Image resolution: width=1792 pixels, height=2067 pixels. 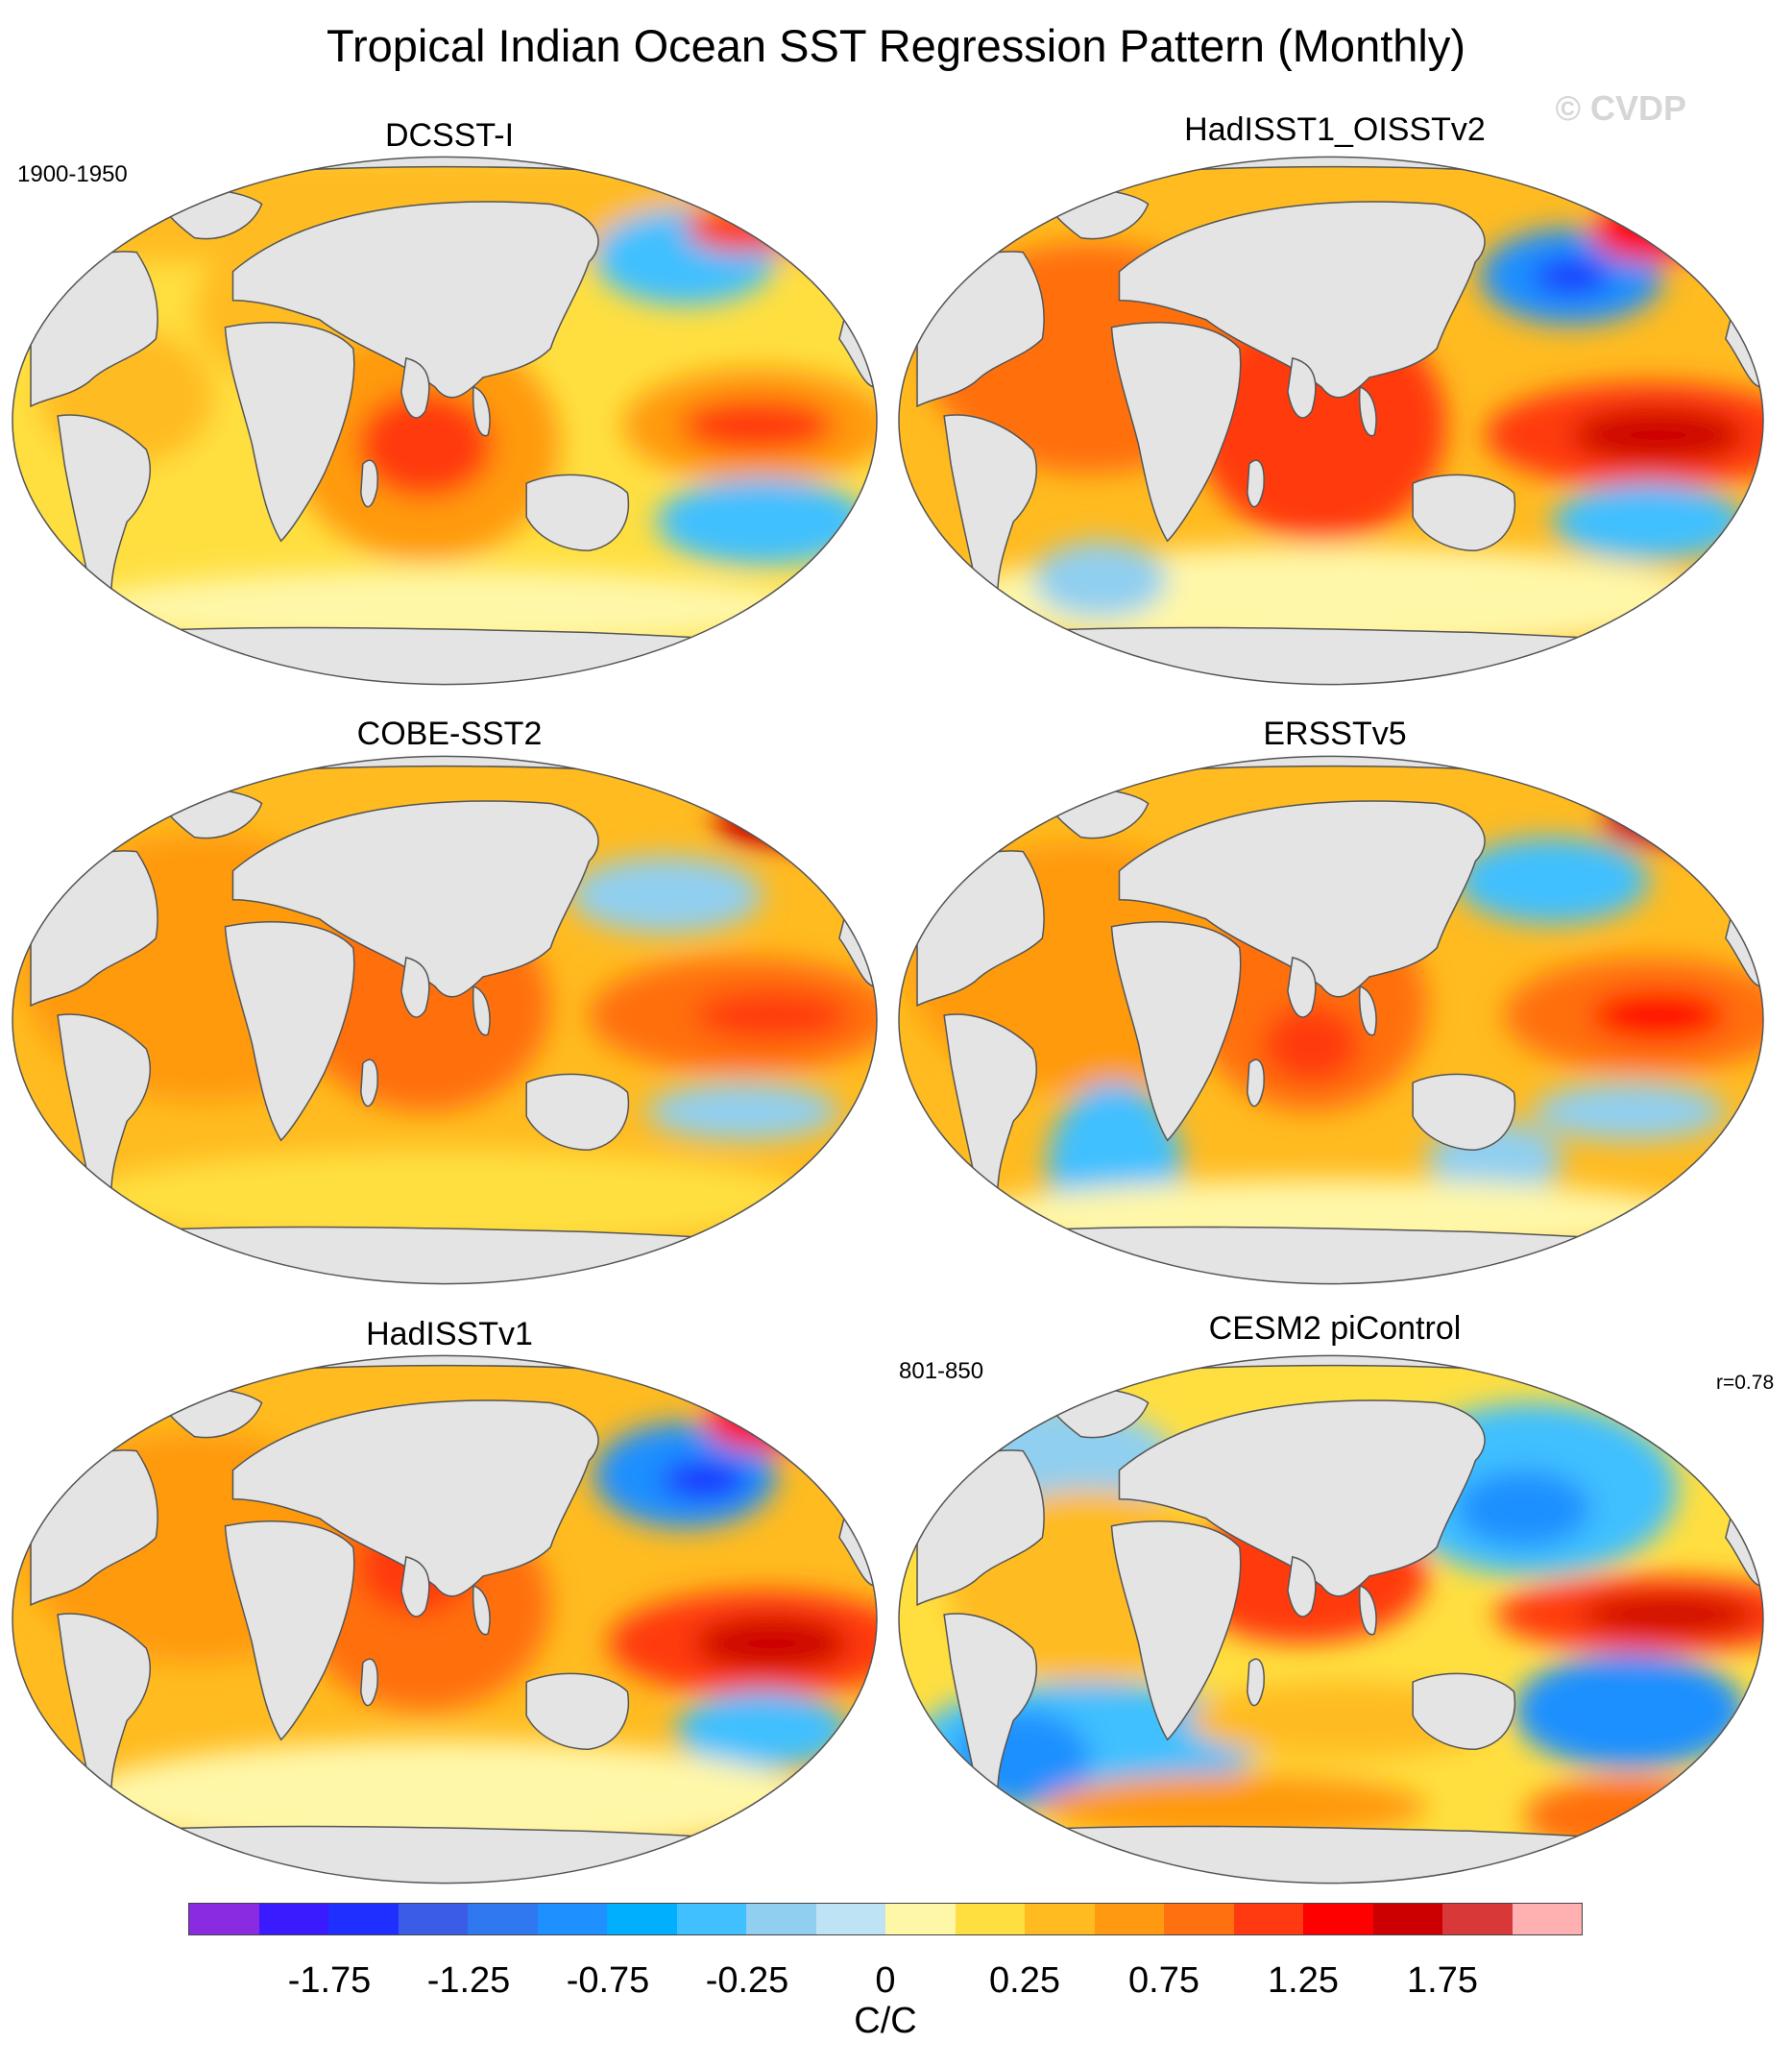 What do you see at coordinates (885, 2021) in the screenshot?
I see `colorbar-units: C/C` at bounding box center [885, 2021].